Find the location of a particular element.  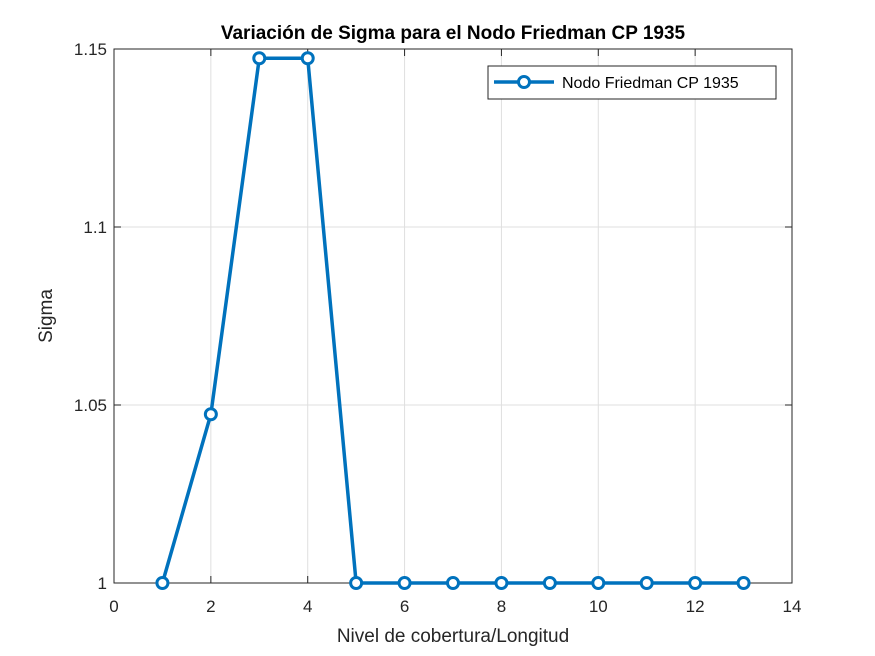

x-axis-label: Nivel de cobertura/Longitud is located at coordinates (453, 636).